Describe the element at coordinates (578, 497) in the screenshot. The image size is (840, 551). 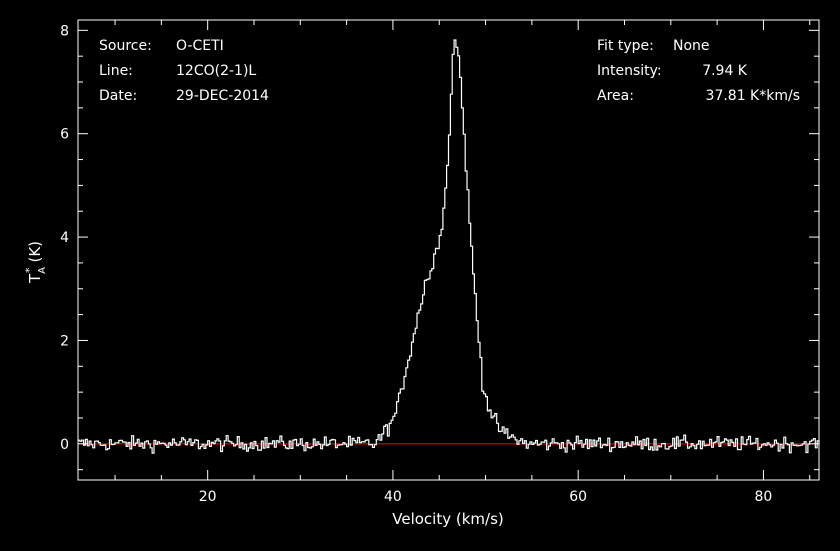
I see `x-tick-label-60: 60` at that location.